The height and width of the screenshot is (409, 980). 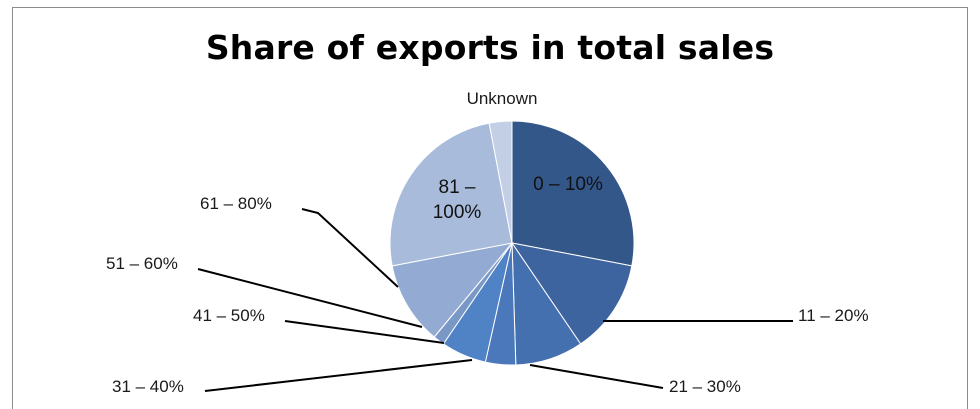 What do you see at coordinates (457, 200) in the screenshot?
I see `slice-label-81-100: 81 –100%` at bounding box center [457, 200].